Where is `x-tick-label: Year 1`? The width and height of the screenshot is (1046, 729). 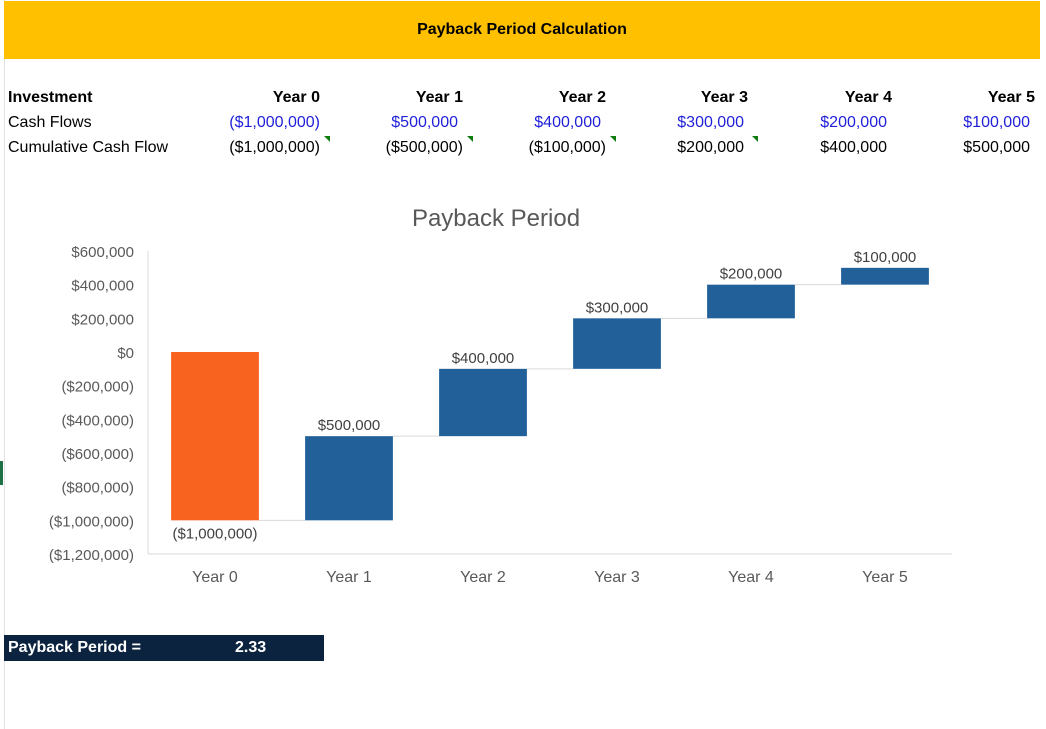
x-tick-label: Year 1 is located at coordinates (349, 577).